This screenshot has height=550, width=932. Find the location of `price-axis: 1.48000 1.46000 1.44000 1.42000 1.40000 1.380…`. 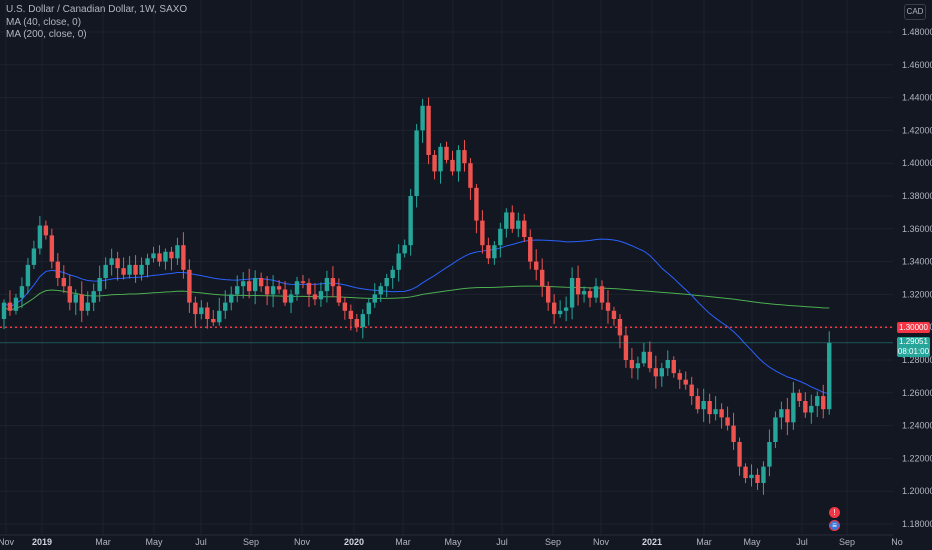

price-axis: 1.48000 1.46000 1.44000 1.42000 1.40000 1.380… is located at coordinates (912, 275).